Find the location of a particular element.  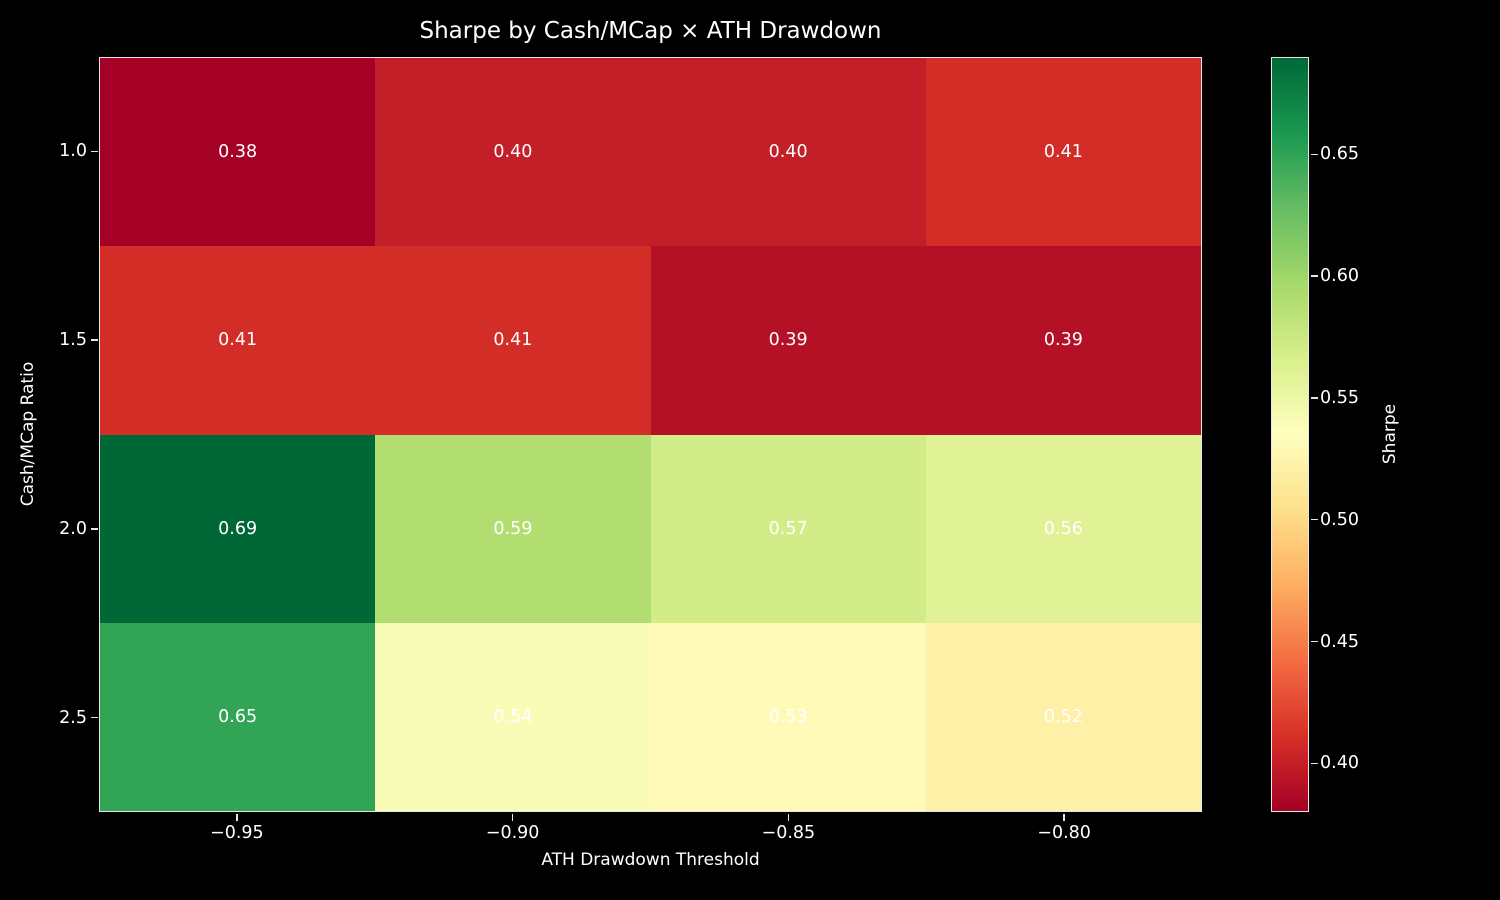

x-tick-label: −0.90 is located at coordinates (512, 833).